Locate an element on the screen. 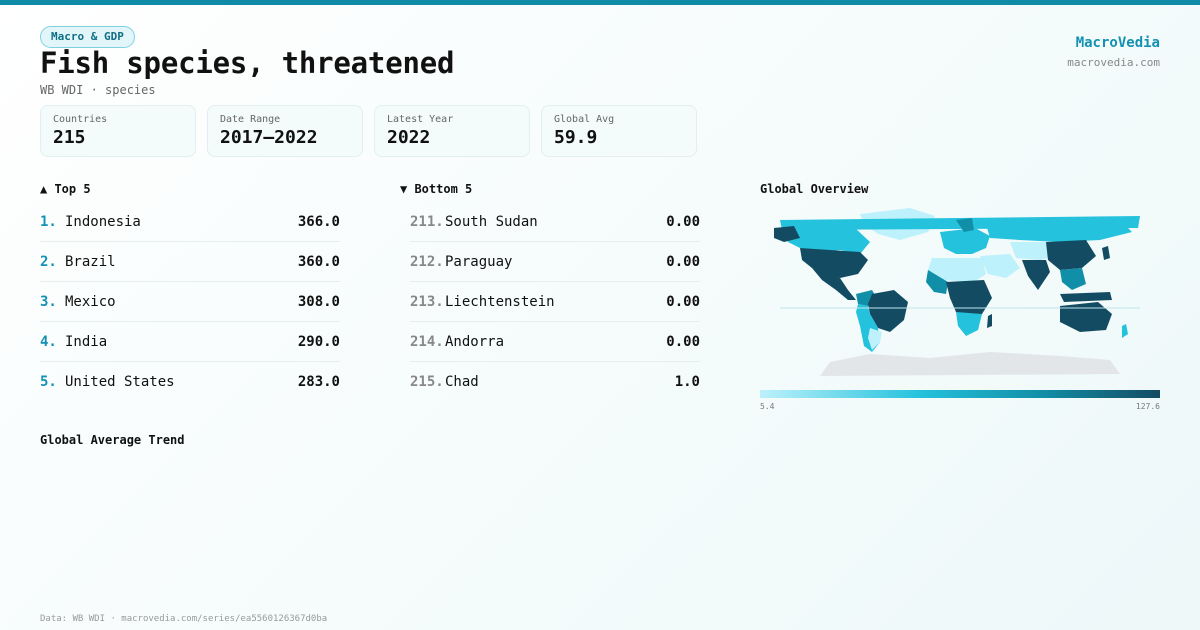 The width and height of the screenshot is (1200, 630). map-region-japan is located at coordinates (1106, 253).